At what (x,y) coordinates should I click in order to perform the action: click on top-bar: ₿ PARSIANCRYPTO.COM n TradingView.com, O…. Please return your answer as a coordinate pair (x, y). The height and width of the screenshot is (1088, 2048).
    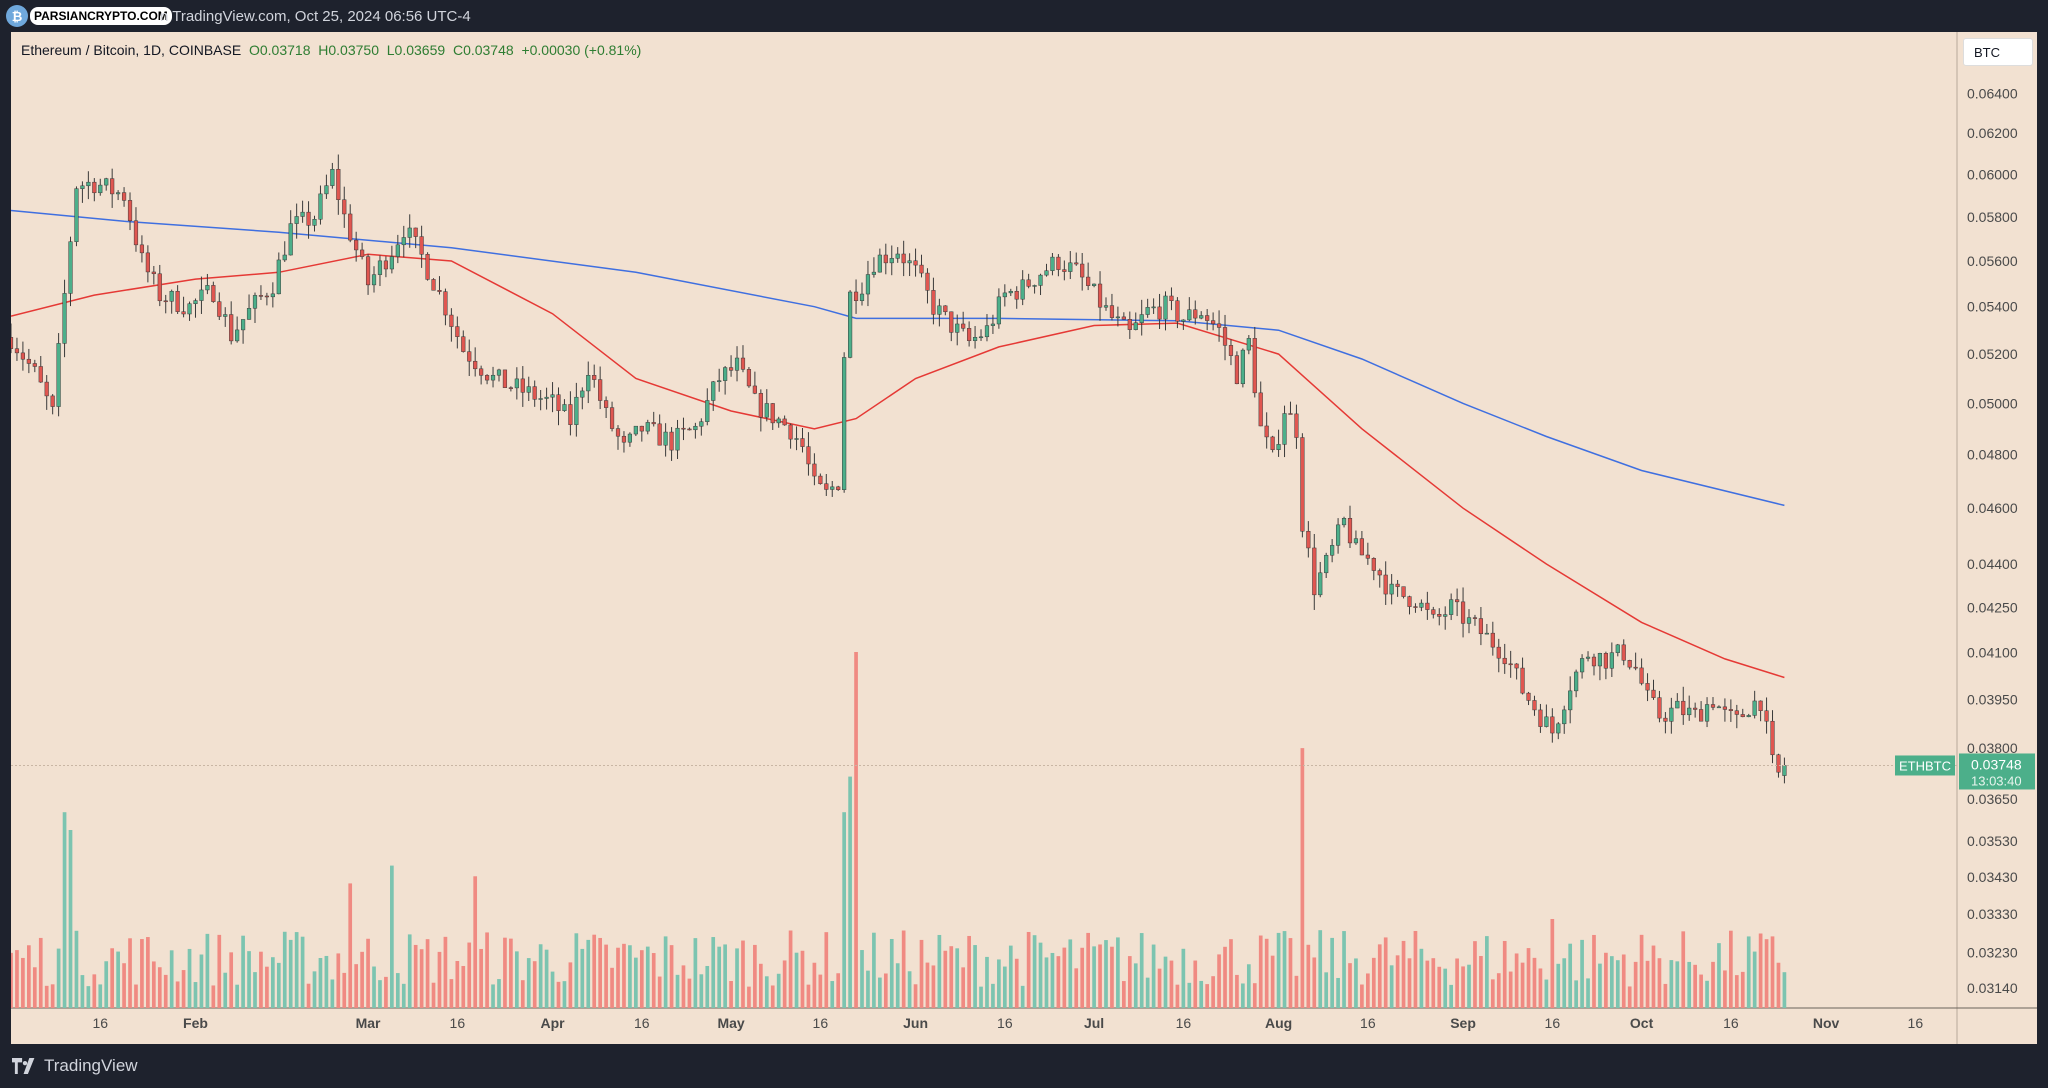
    Looking at the image, I should click on (1024, 16).